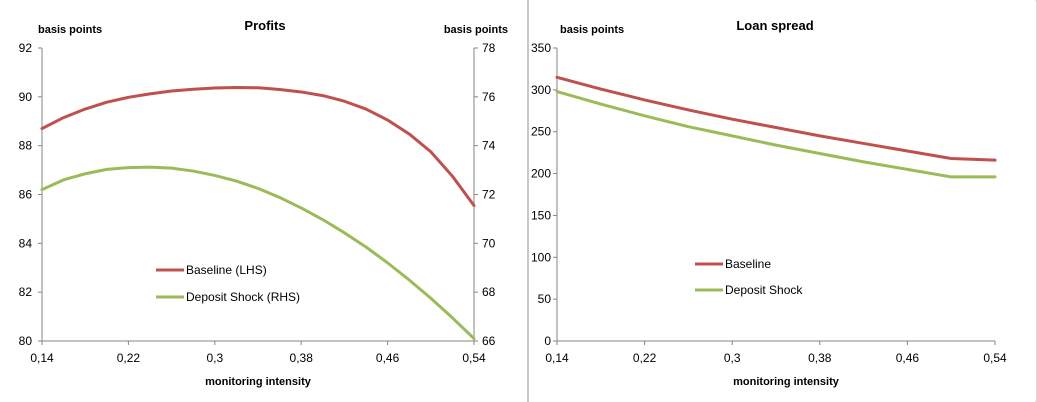 The height and width of the screenshot is (402, 1037). I want to click on y-tick-label-left: 84, so click(26, 243).